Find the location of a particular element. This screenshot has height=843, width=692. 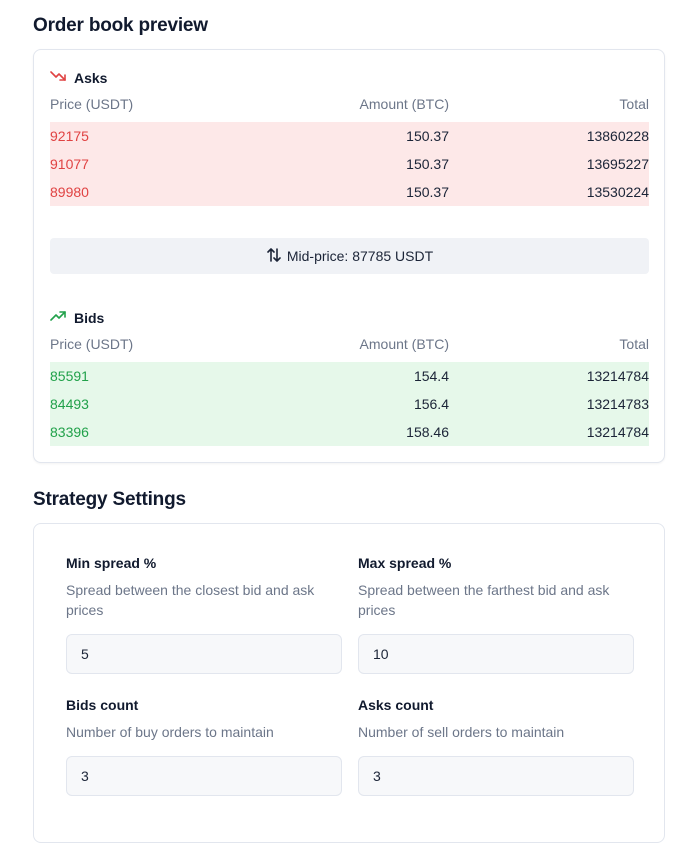

ask-price: 91077 is located at coordinates (69, 164).